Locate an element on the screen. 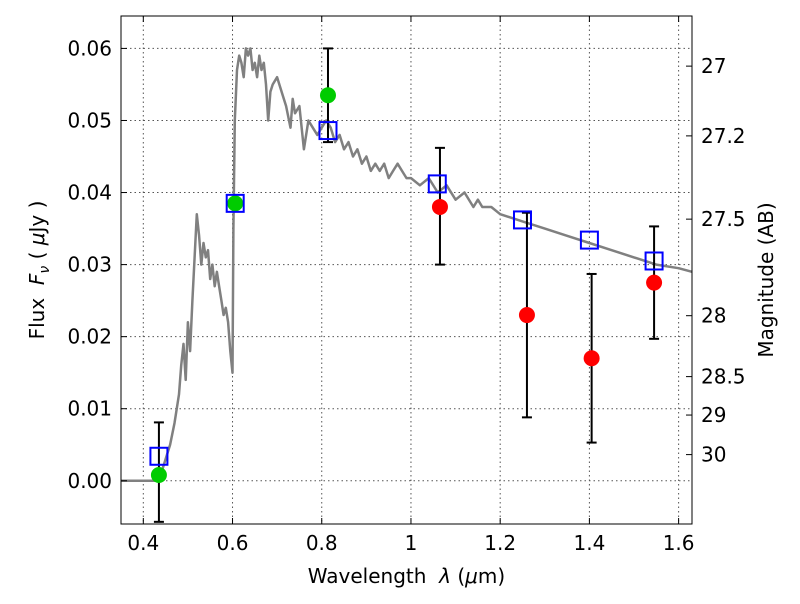 The image size is (800, 604). y-tick-label: 0.01 is located at coordinates (89, 409).